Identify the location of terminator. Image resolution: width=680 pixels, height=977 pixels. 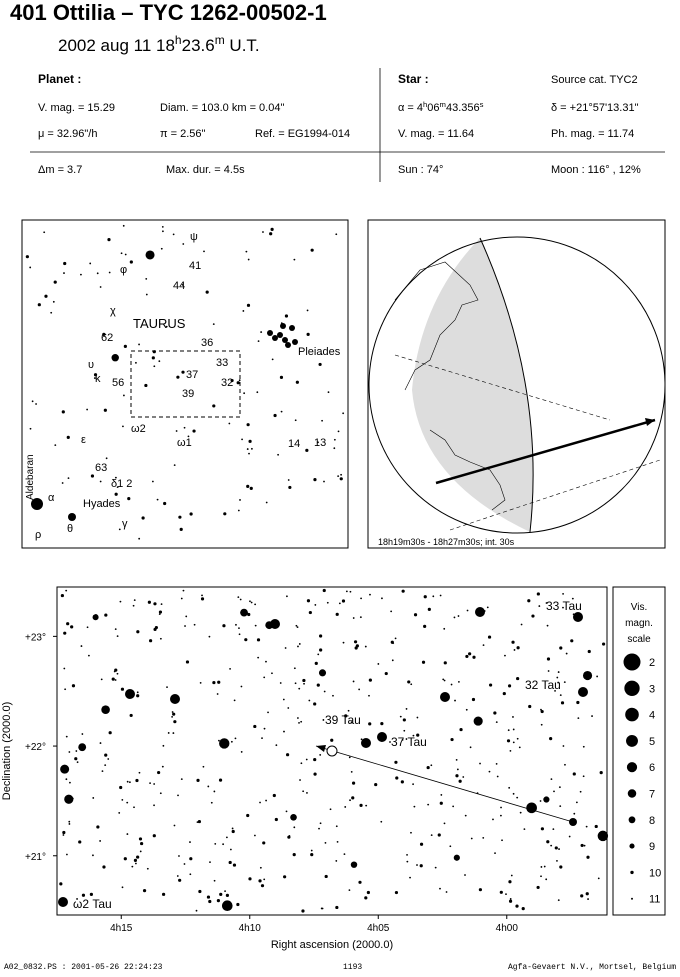
(506, 385).